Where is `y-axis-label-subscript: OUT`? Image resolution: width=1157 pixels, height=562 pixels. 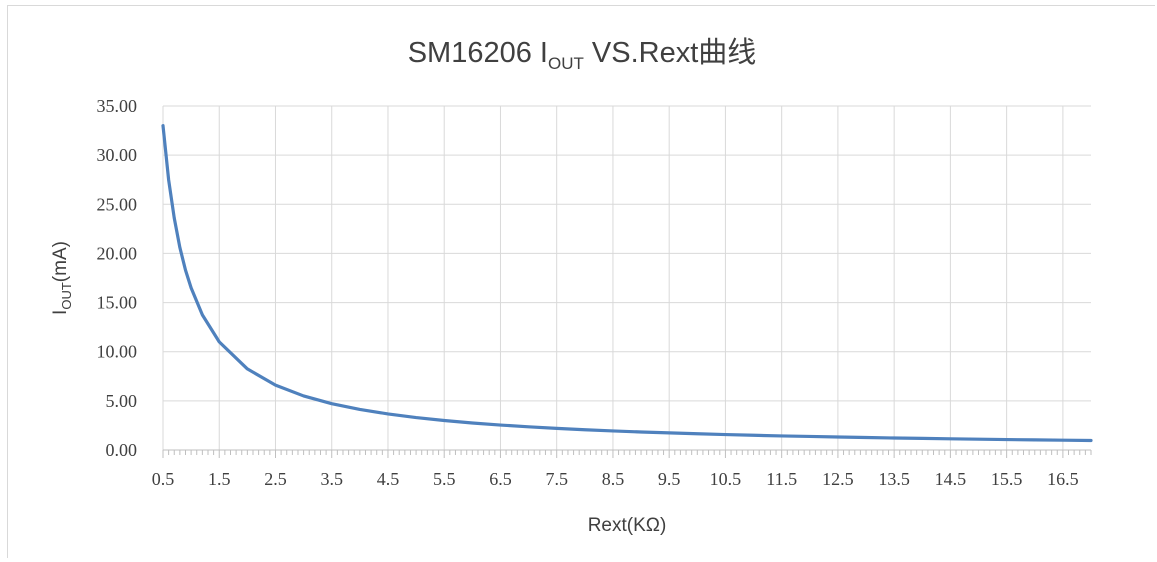
y-axis-label-subscript: OUT is located at coordinates (66, 296).